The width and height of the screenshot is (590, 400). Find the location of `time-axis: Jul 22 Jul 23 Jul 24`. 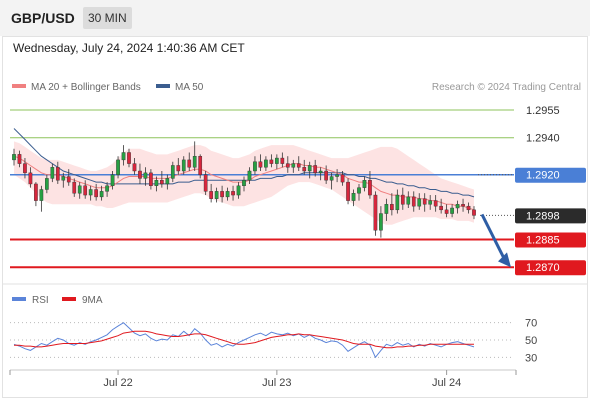

time-axis: Jul 22 Jul 23 Jul 24 is located at coordinates (263, 379).